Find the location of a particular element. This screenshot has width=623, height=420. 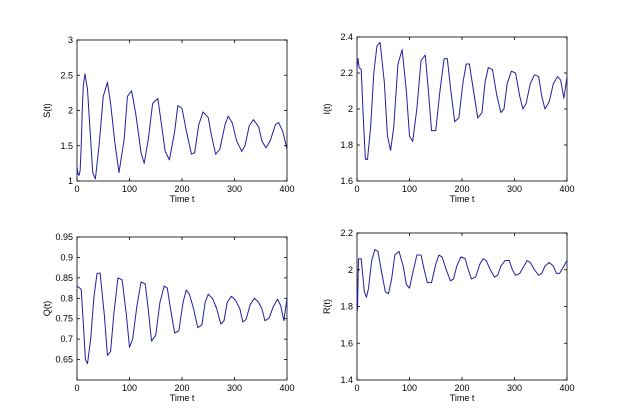

y-ticks-i: 1.6 1.8 2 2.2 2.4 is located at coordinates (453, 109).